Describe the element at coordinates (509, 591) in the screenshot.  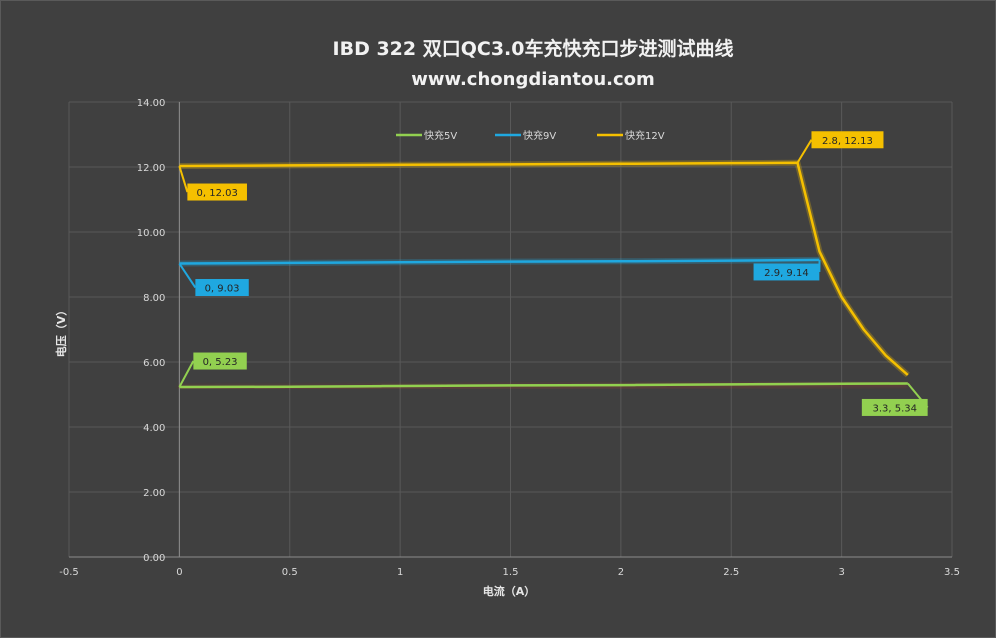
I see `x-axis-title: 电流（A）` at that location.